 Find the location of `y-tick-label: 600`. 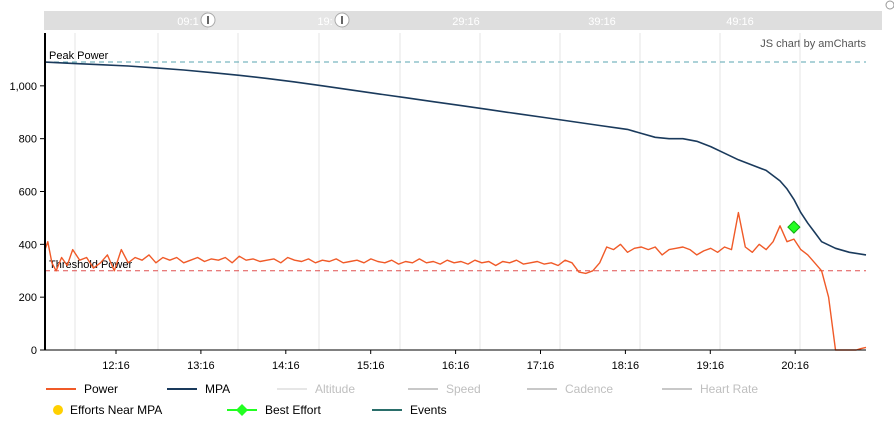

y-tick-label: 600 is located at coordinates (28, 193).